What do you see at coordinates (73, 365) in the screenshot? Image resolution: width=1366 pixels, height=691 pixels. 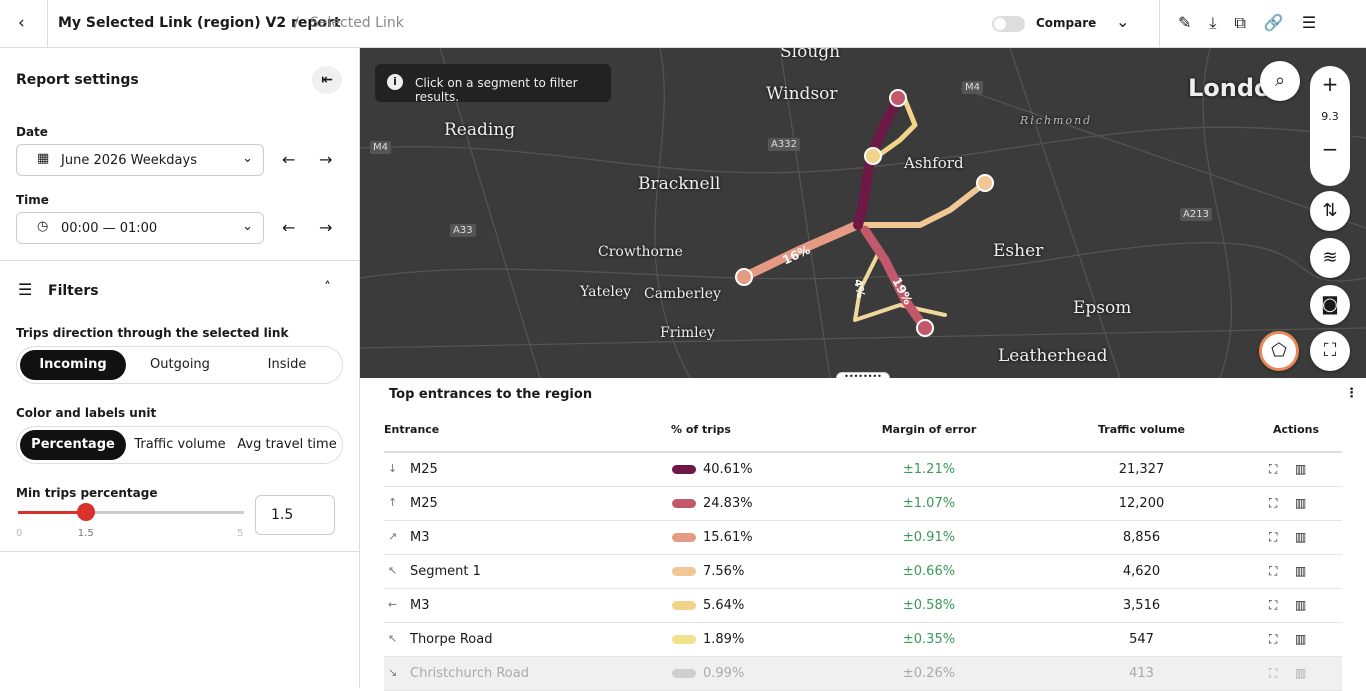 I see `direction-option: Incoming` at bounding box center [73, 365].